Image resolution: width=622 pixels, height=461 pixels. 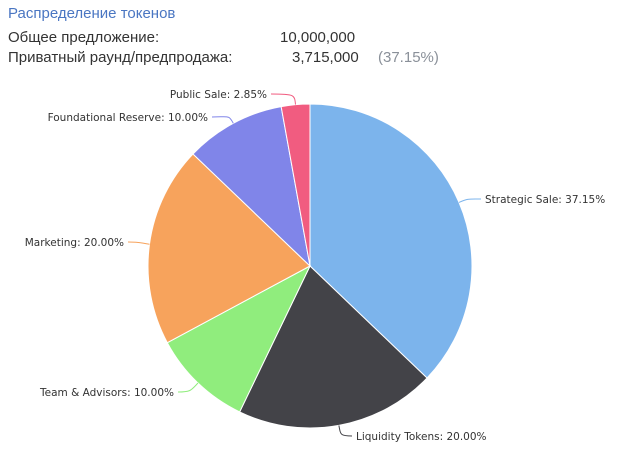 I want to click on data-label-team-and-advisors: Team & Advisors: 10.00%, so click(x=106, y=393).